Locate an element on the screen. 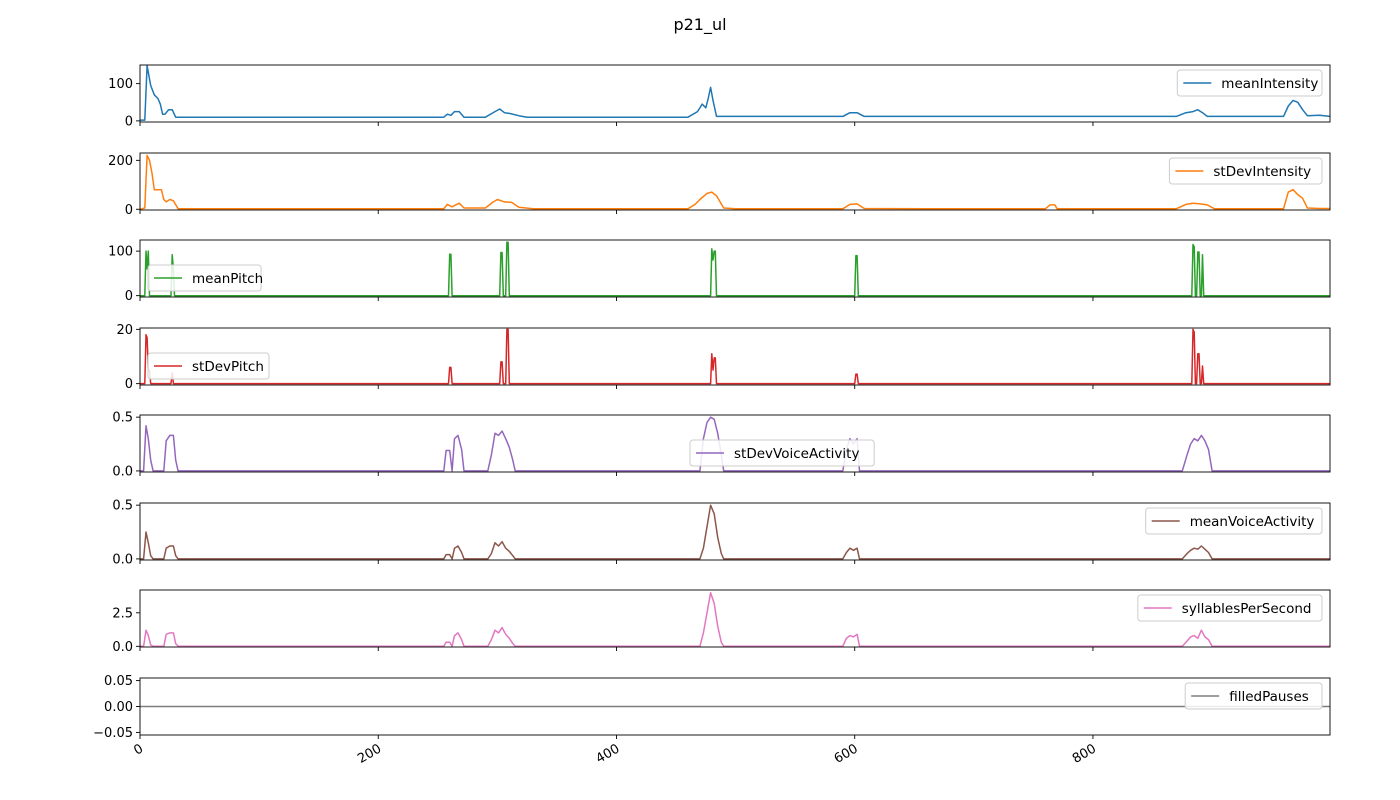 The image size is (1400, 800). legend-meanVoiceActivity: meanVoiceActivity is located at coordinates (1234, 521).